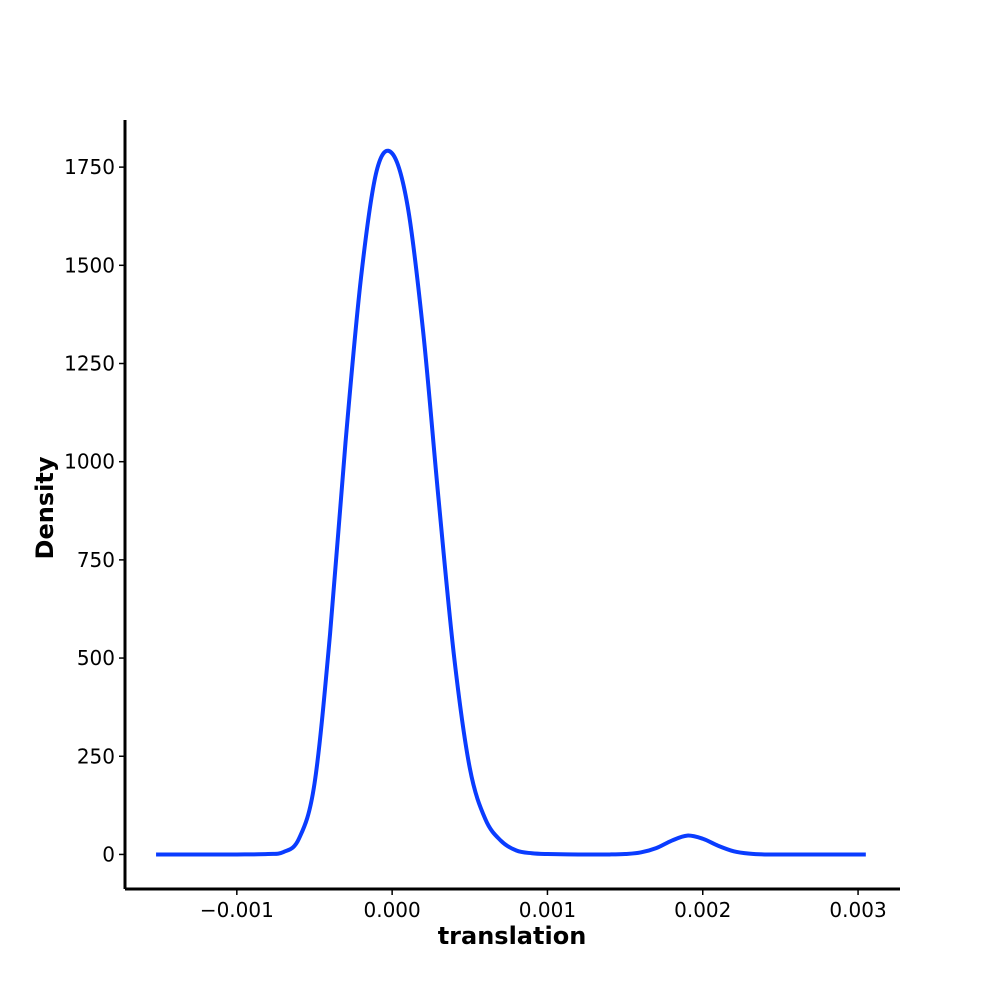  I want to click on y-tick-label: 1250, so click(89, 364).